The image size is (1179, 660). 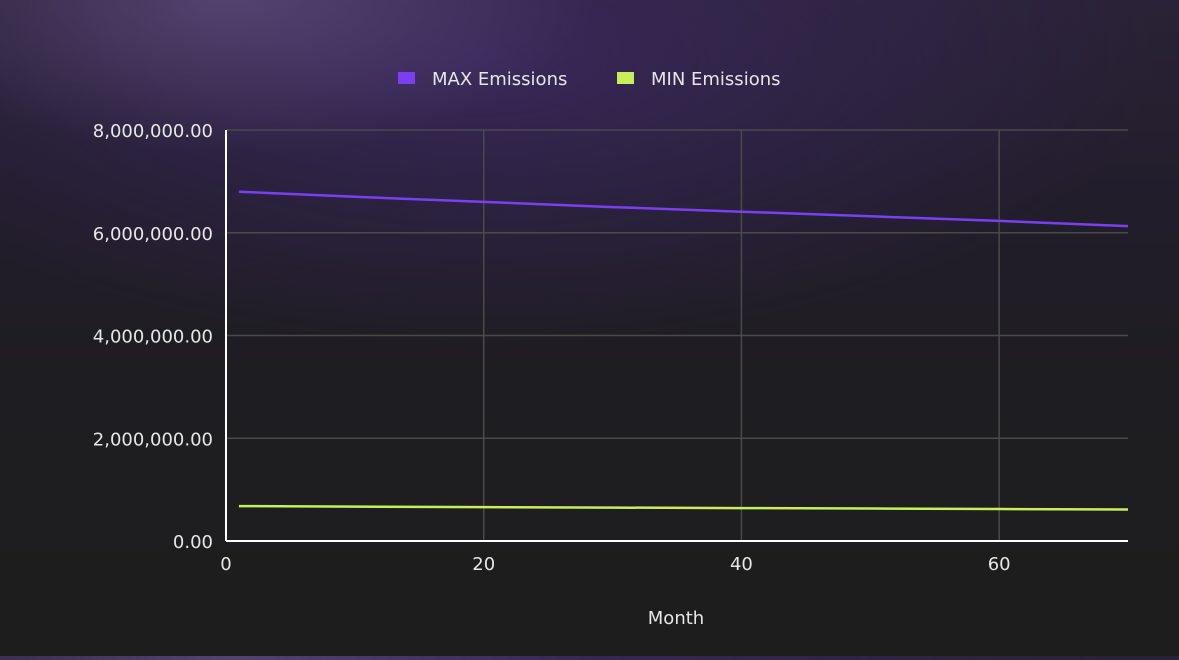 I want to click on legend-item-max-emissions: MAX Emissions, so click(x=482, y=79).